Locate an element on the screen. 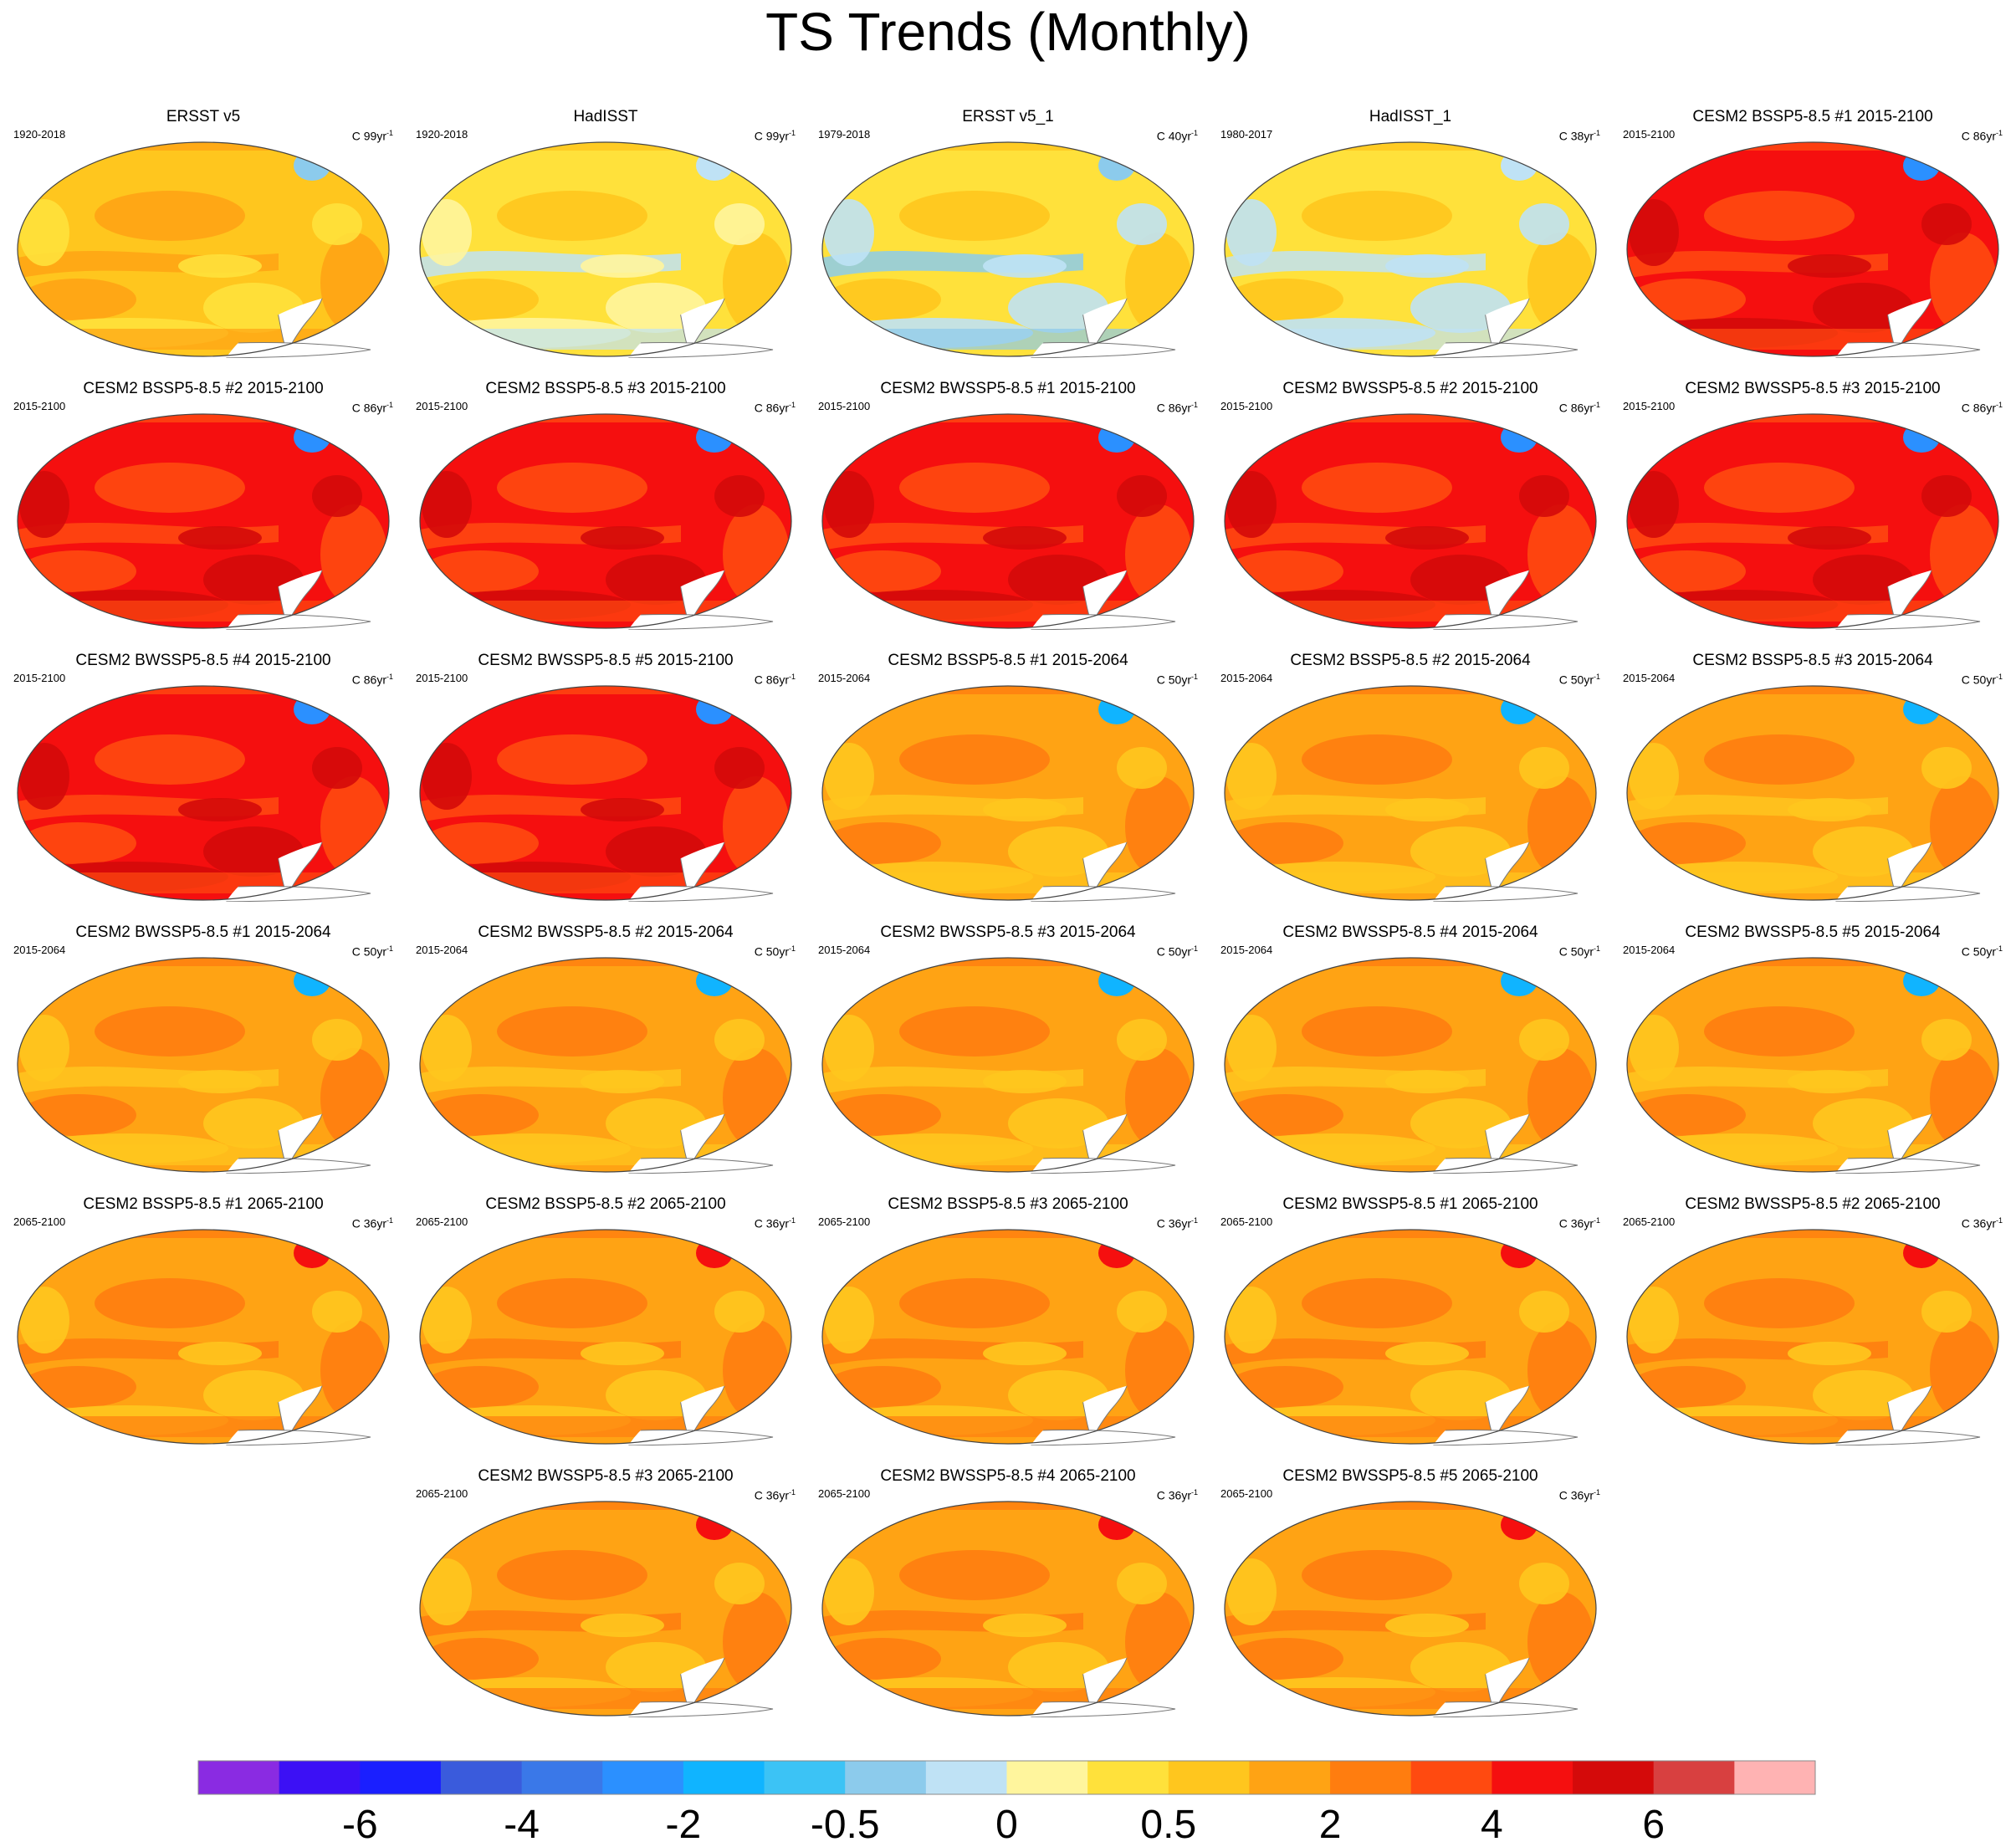 The image size is (2016, 1847). panel-period: 1920-2018 is located at coordinates (39, 134).